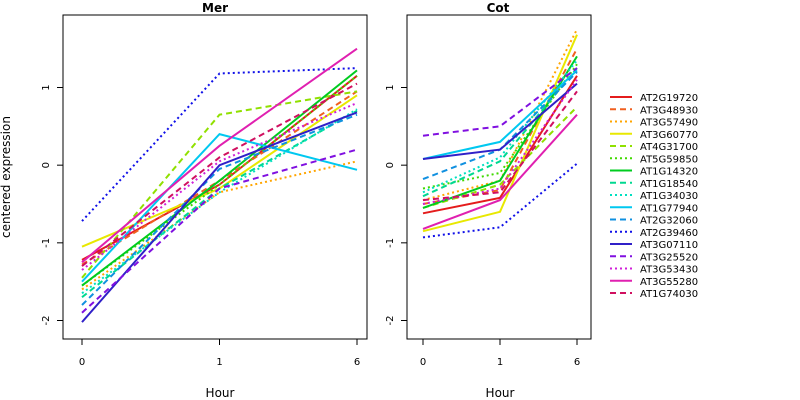  Describe the element at coordinates (6, 177) in the screenshot. I see `y-axis-label: centered expression` at that location.